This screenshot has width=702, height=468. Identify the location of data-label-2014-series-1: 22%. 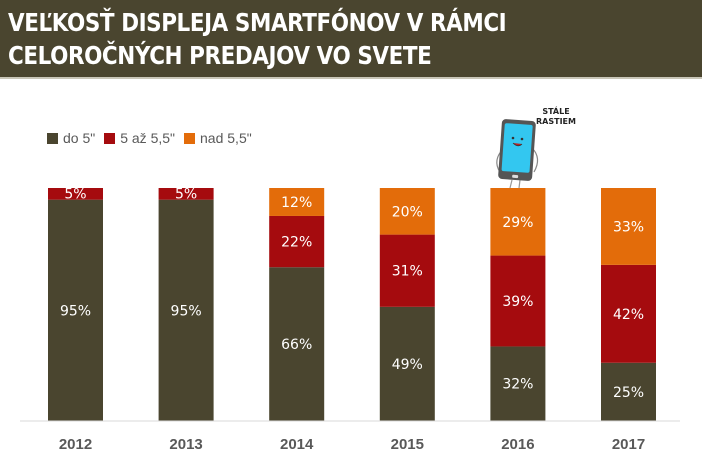
(296, 243).